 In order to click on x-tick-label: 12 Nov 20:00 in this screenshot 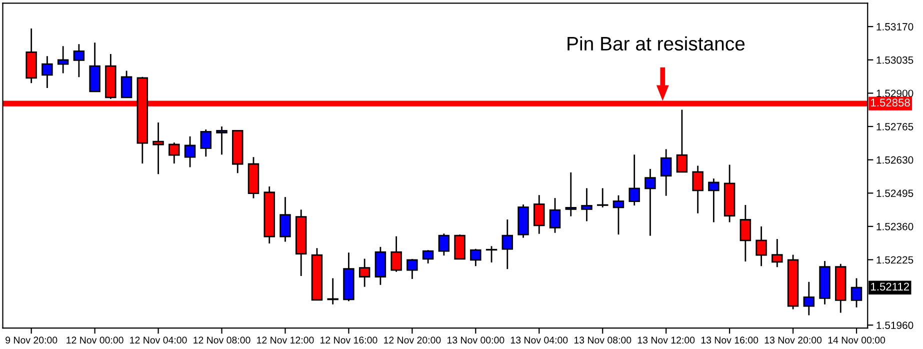, I will do `click(412, 340)`.